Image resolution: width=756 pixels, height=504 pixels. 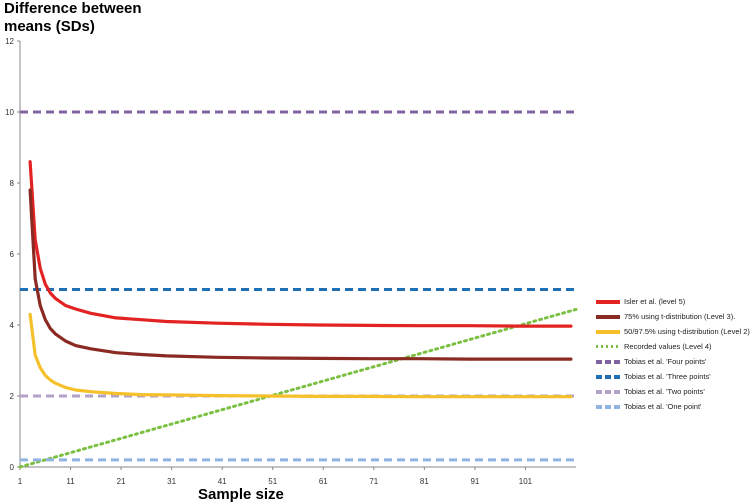 What do you see at coordinates (424, 481) in the screenshot?
I see `x-tick-label: 81` at bounding box center [424, 481].